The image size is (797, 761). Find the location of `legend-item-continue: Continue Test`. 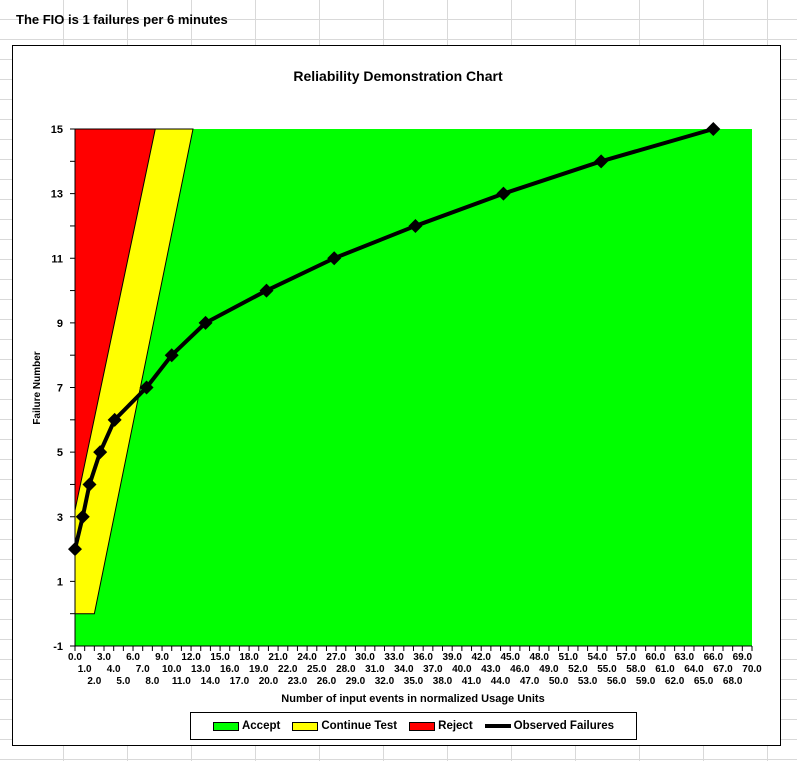

legend-item-continue: Continue Test is located at coordinates (344, 726).